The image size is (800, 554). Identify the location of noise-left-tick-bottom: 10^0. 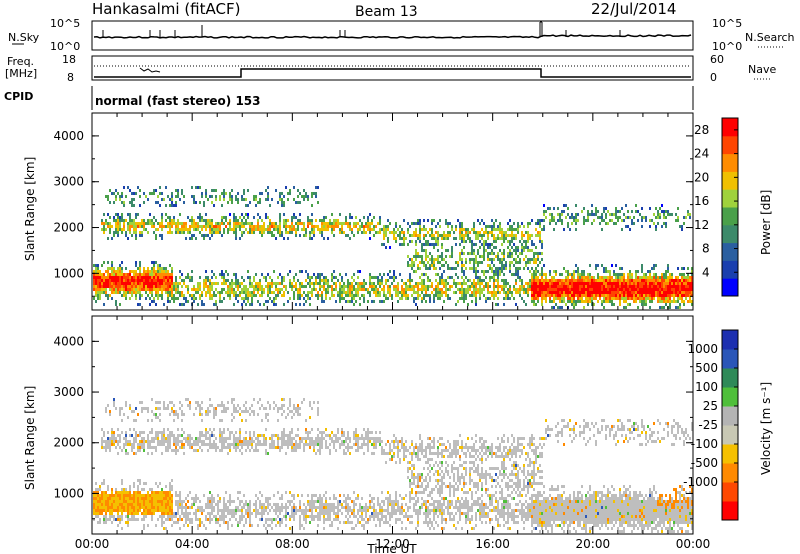
(65, 46).